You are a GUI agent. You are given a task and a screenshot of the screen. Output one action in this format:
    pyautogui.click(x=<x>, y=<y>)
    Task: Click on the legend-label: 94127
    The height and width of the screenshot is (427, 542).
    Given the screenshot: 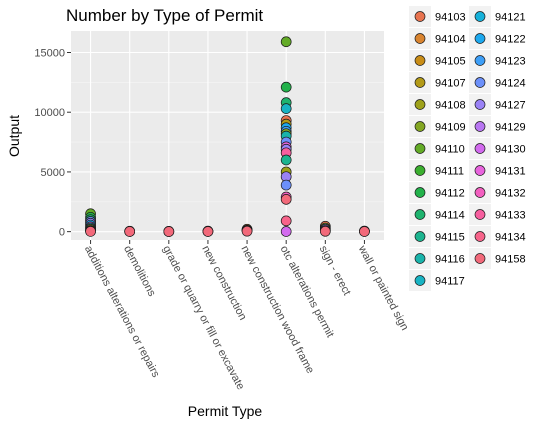 What is the action you would take?
    pyautogui.click(x=510, y=106)
    